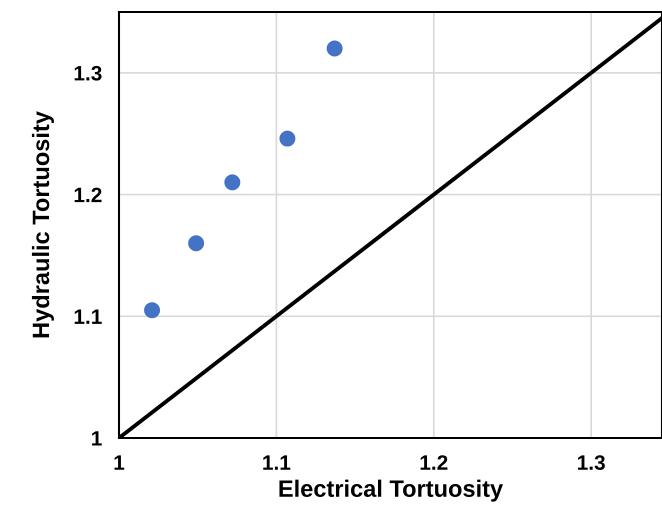 The height and width of the screenshot is (525, 662). I want to click on x-tick-label: 1.3, so click(591, 462).